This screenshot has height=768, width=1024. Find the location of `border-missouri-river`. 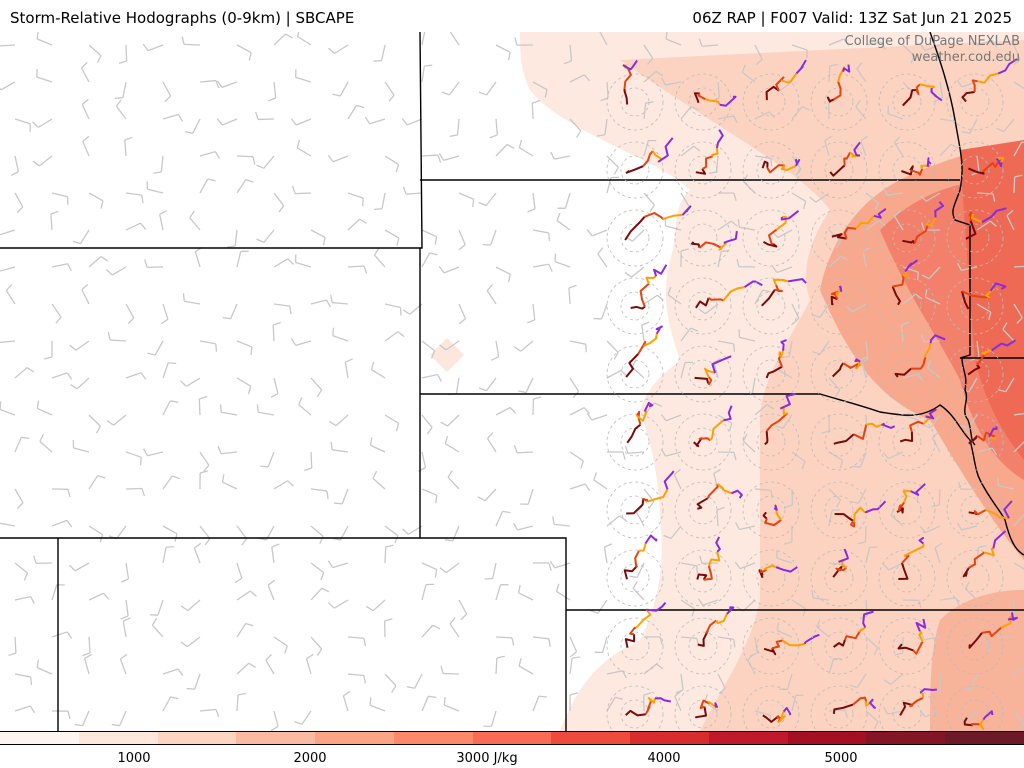

border-missouri-river is located at coordinates (976, 195).